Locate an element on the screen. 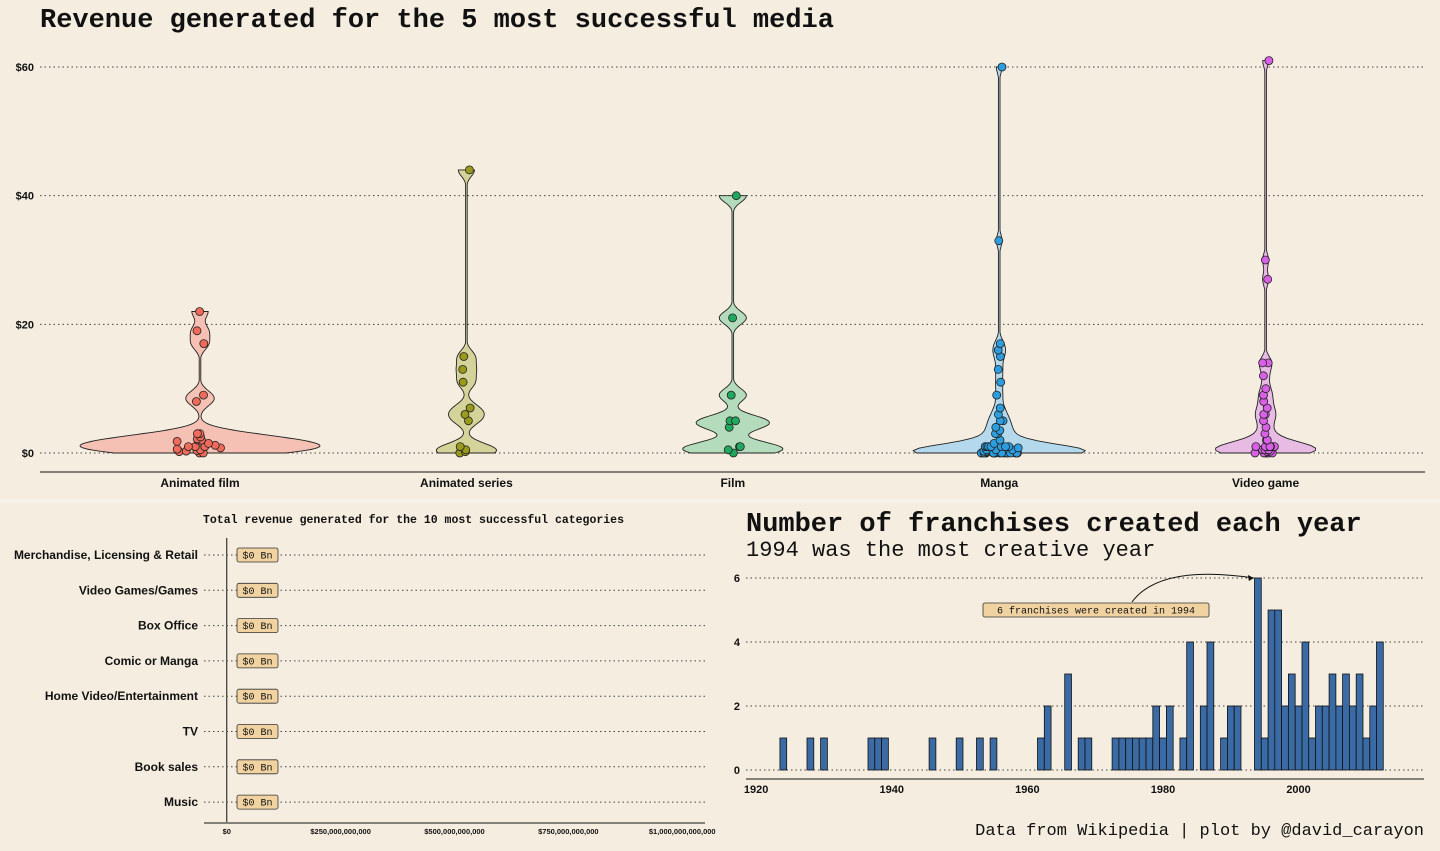 This screenshot has height=851, width=1440. bar-category-label: Music is located at coordinates (181, 802).